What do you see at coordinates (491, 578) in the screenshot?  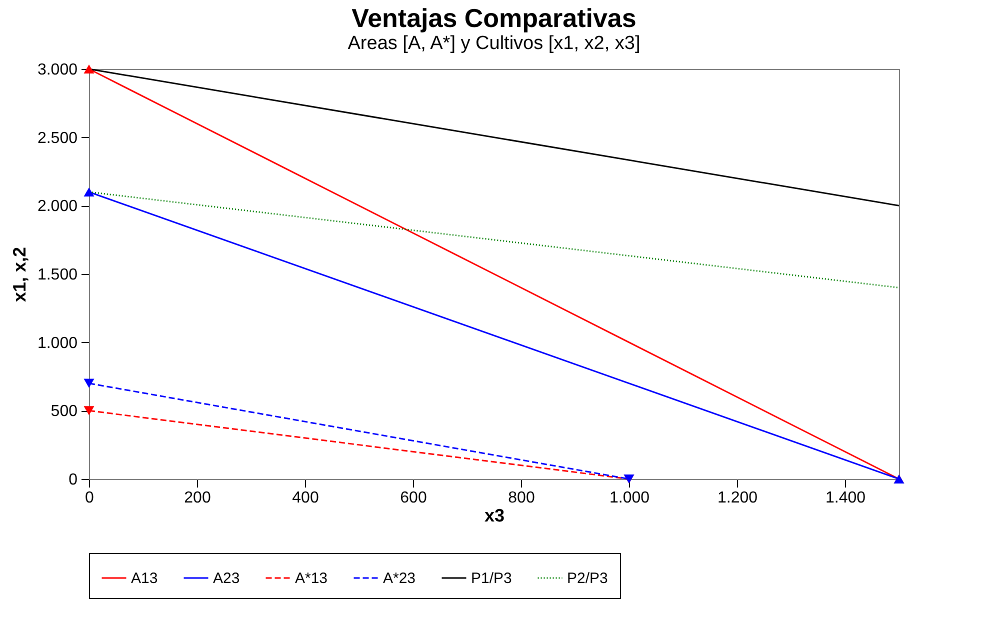 I see `legend-label: P1/P3` at bounding box center [491, 578].